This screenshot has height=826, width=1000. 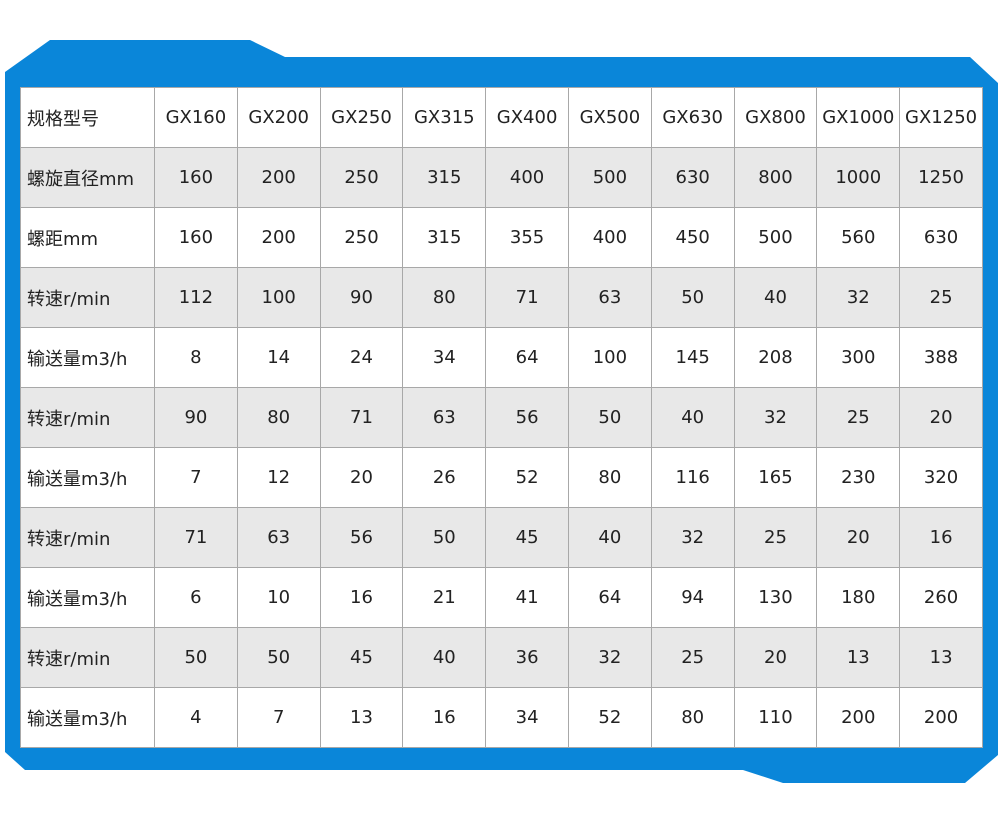 What do you see at coordinates (527, 177) in the screenshot?
I see `table-cell: 400` at bounding box center [527, 177].